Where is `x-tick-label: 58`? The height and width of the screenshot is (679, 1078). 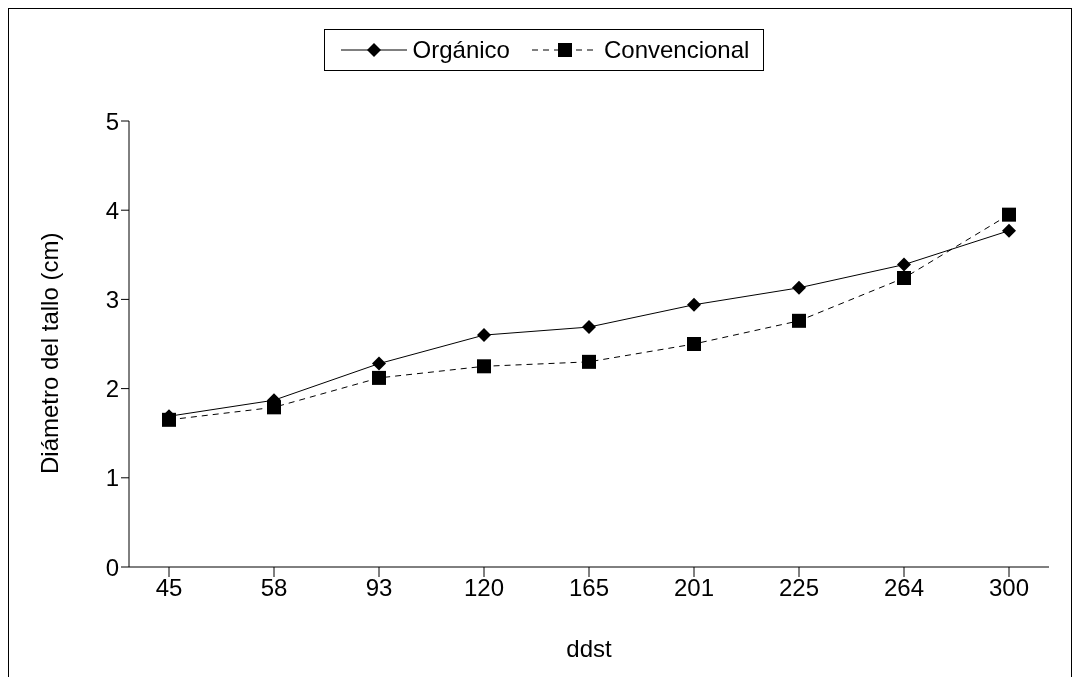 x-tick-label: 58 is located at coordinates (274, 588).